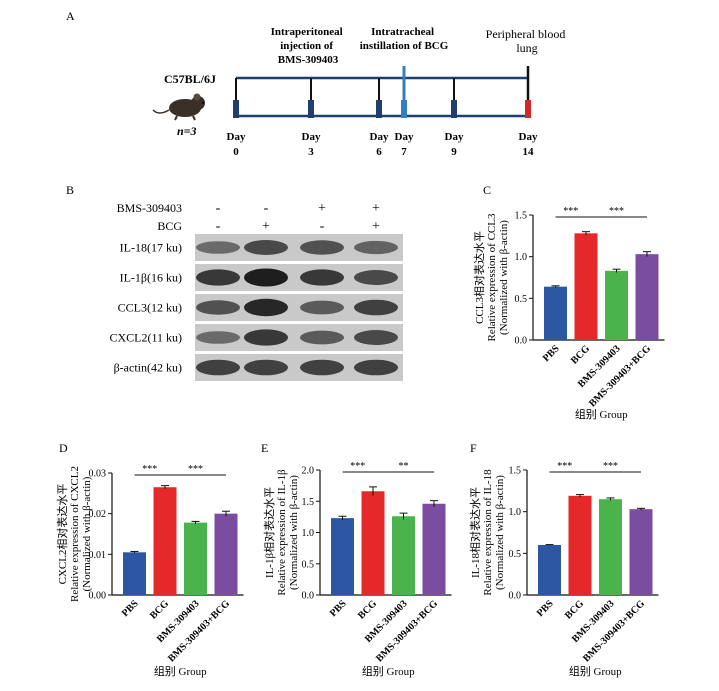 The width and height of the screenshot is (719, 691). I want to click on y-axis-label: Relative expression of CCL3, so click(492, 277).